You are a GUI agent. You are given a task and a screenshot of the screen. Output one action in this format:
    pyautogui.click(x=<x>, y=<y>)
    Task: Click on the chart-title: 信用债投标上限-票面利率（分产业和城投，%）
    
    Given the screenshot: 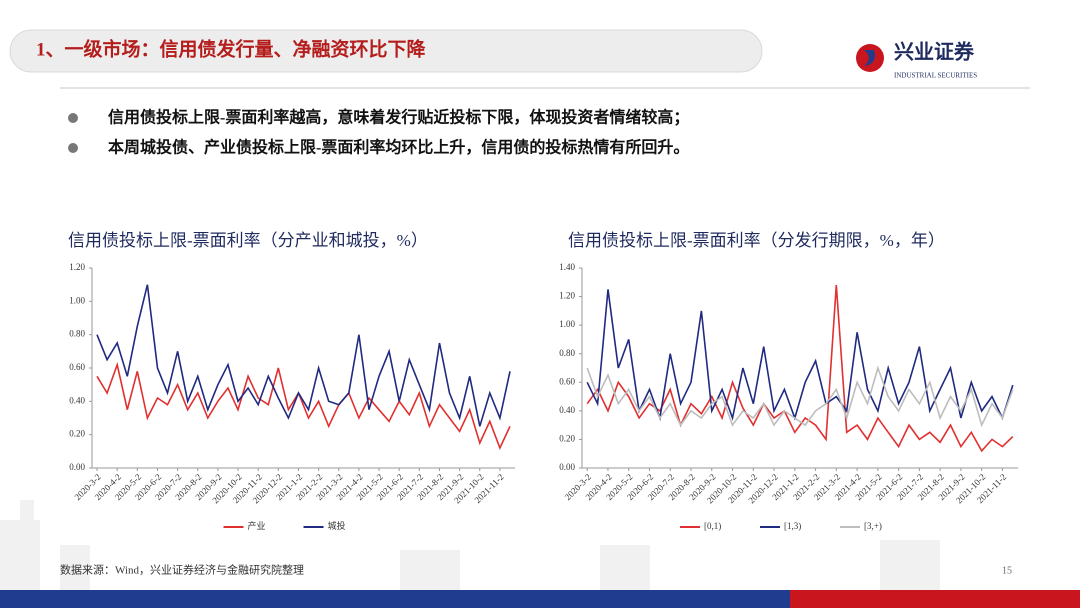 What is the action you would take?
    pyautogui.click(x=248, y=240)
    